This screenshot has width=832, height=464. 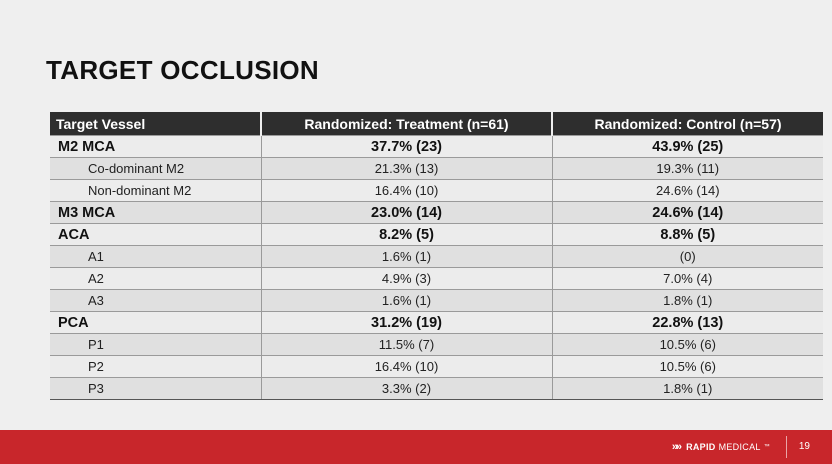 What do you see at coordinates (804, 446) in the screenshot?
I see `page-number: 19` at bounding box center [804, 446].